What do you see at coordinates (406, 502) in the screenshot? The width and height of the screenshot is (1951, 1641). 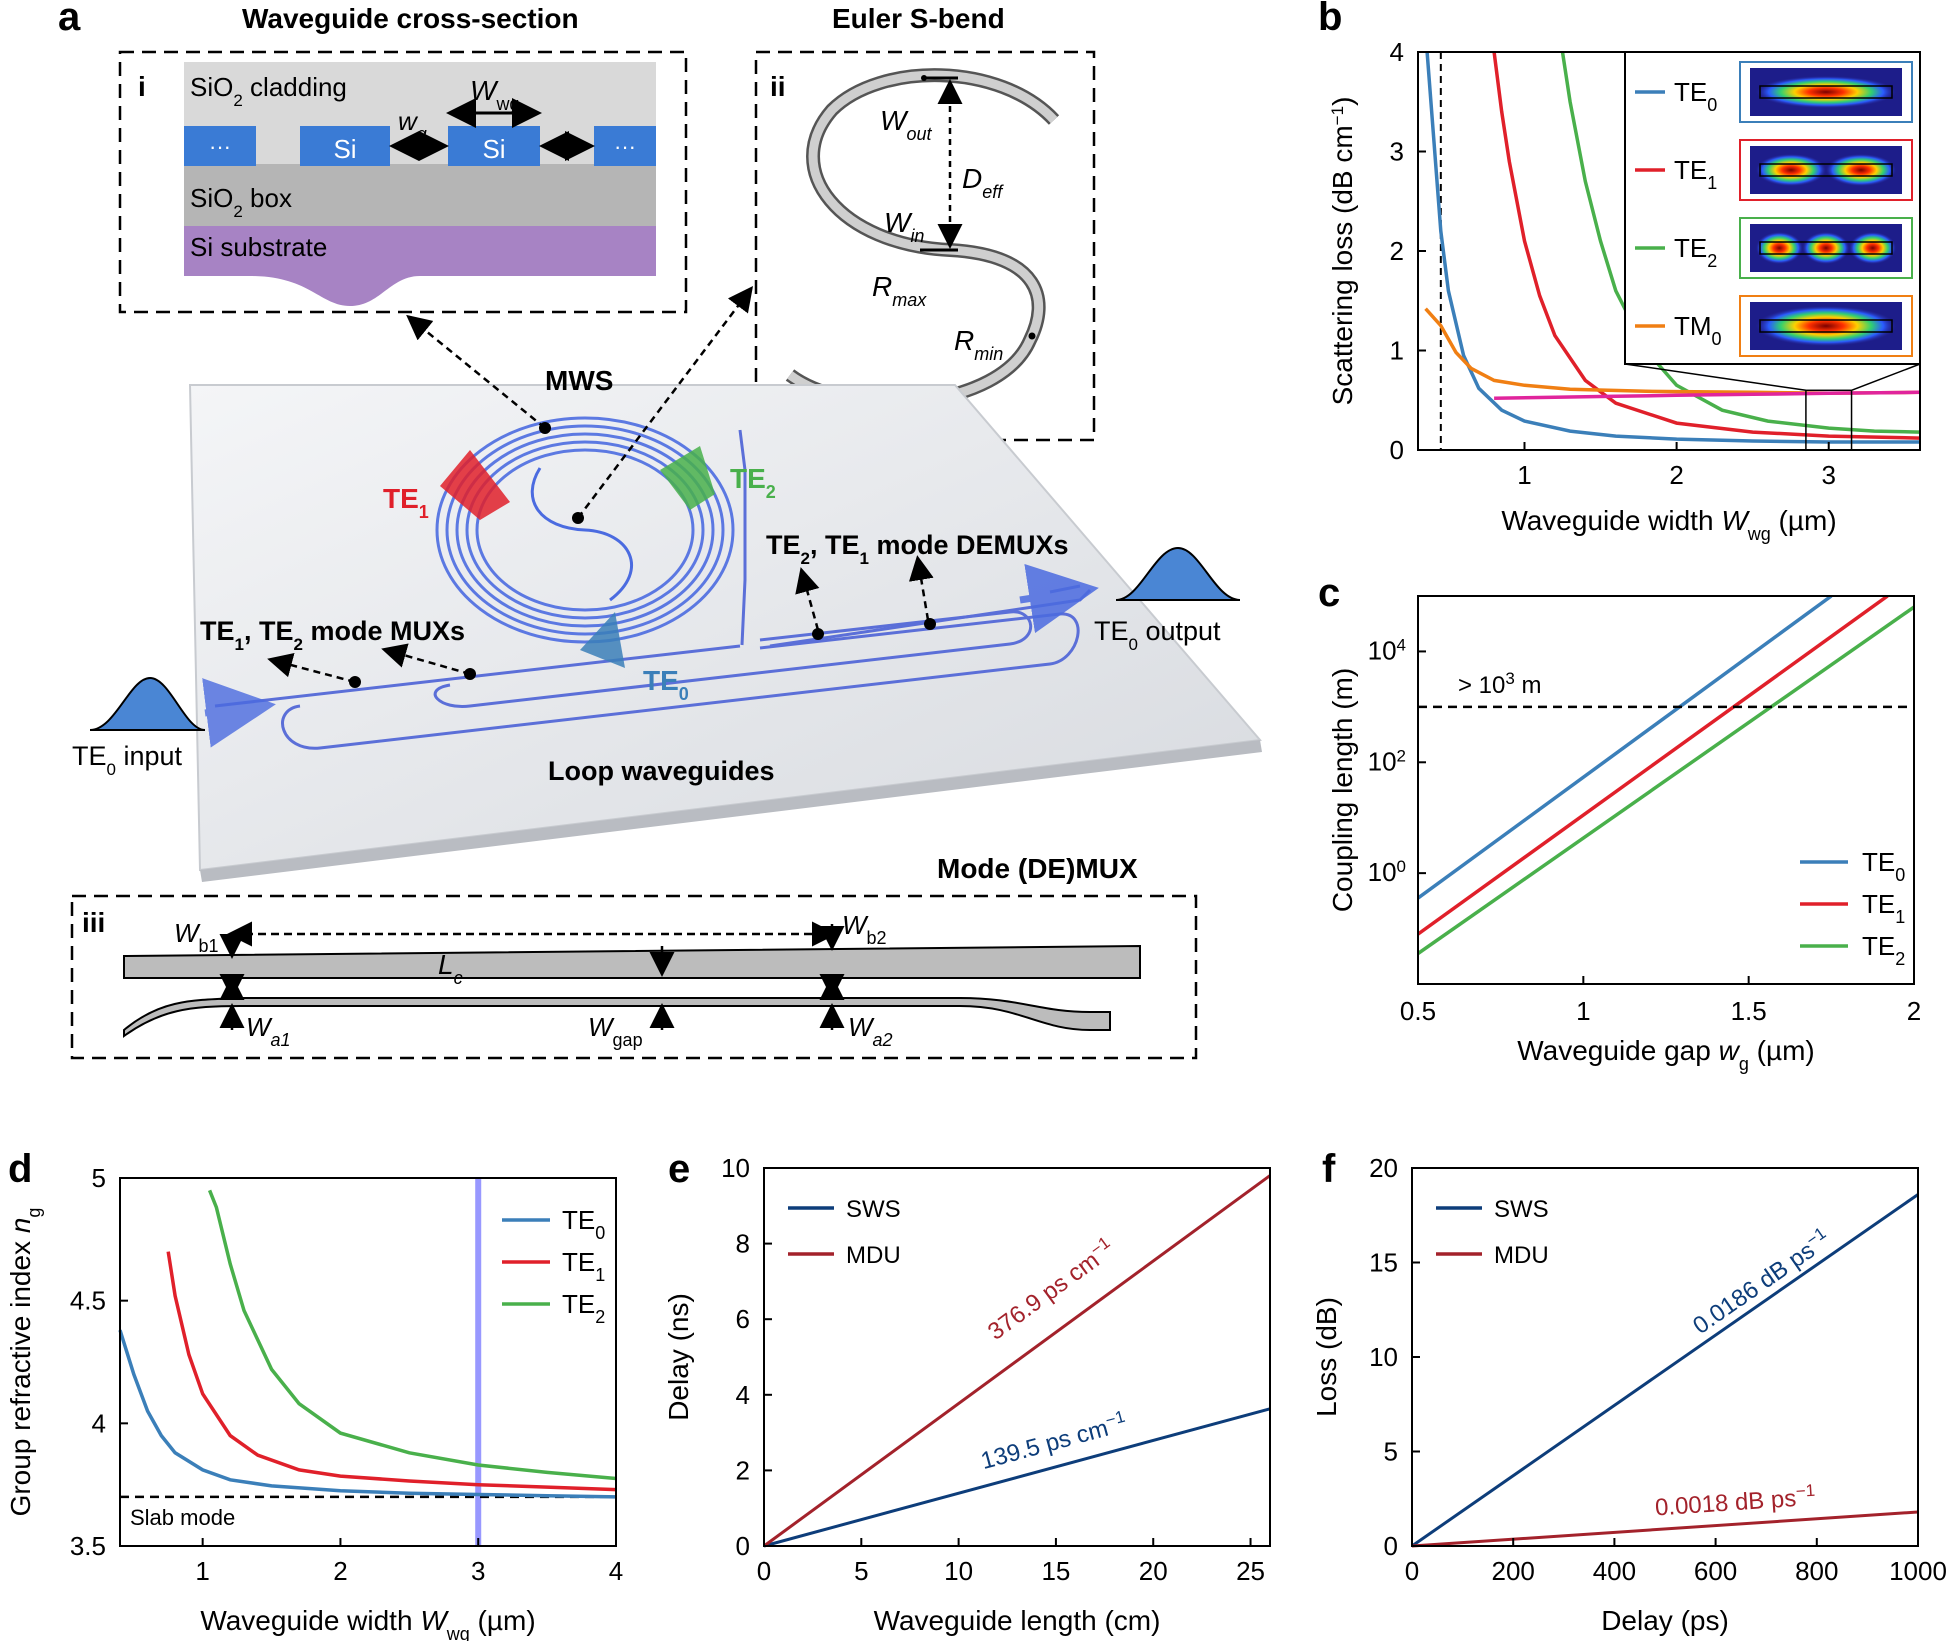 I see `te1-label: TE1` at bounding box center [406, 502].